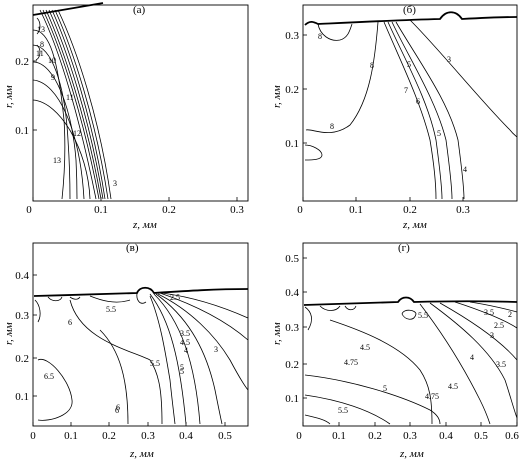 This screenshot has height=467, width=524. I want to click on panel-b-xtick-0: 0, so click(300, 210).